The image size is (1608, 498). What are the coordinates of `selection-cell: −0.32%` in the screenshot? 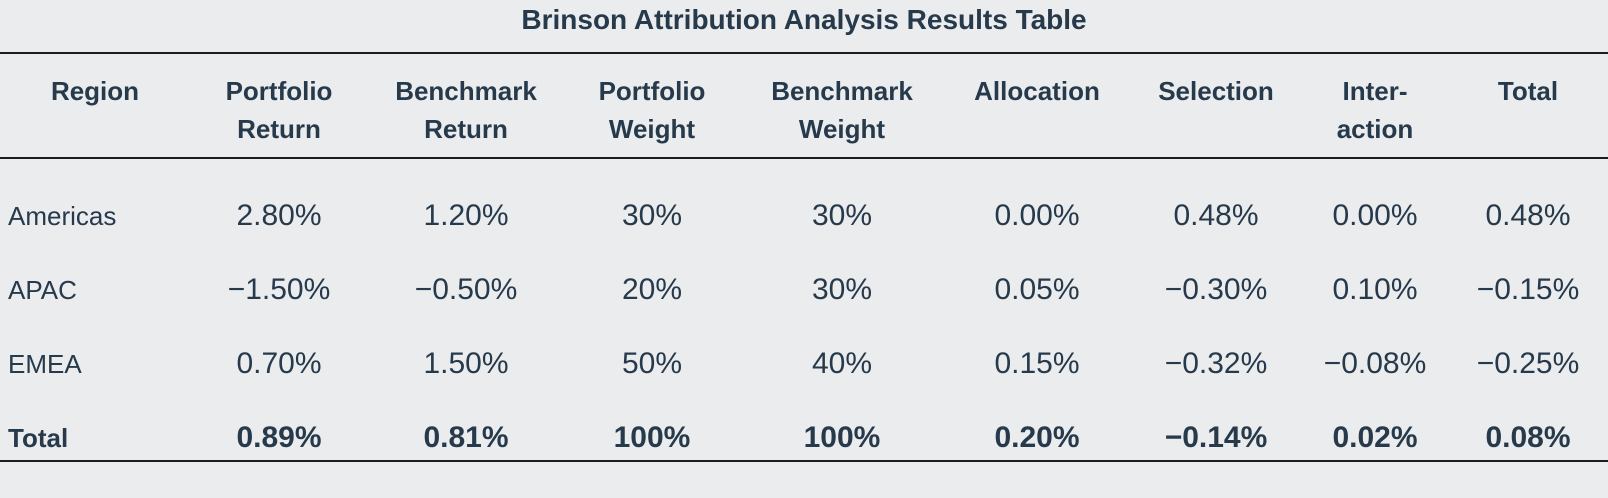 It's located at (1216, 363).